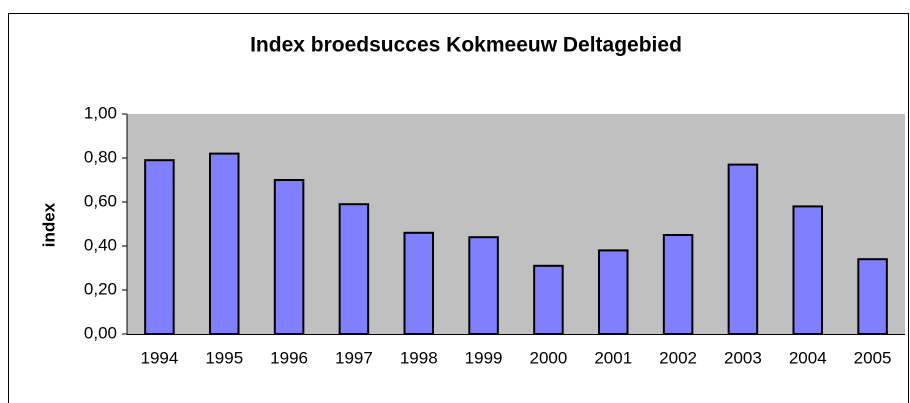 The width and height of the screenshot is (910, 403). I want to click on x-tick-label: 2000, so click(549, 357).